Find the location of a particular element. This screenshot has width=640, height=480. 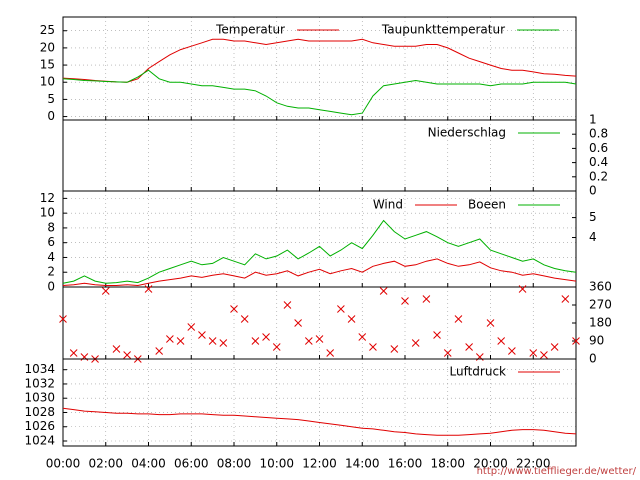

y2-tick-label: 90 is located at coordinates (596, 341).